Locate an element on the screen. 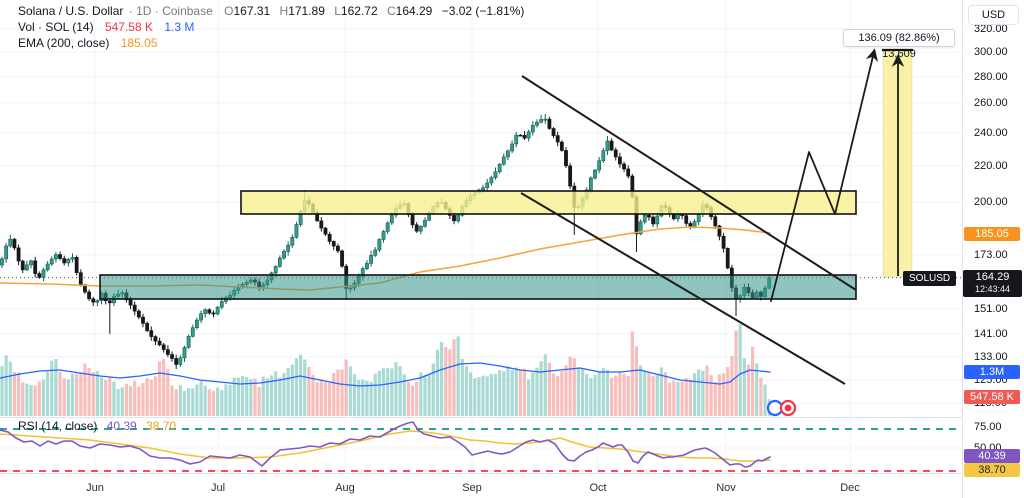 This screenshot has height=498, width=1024. last-price-tag: 164.29 12:43:44 is located at coordinates (992, 283).